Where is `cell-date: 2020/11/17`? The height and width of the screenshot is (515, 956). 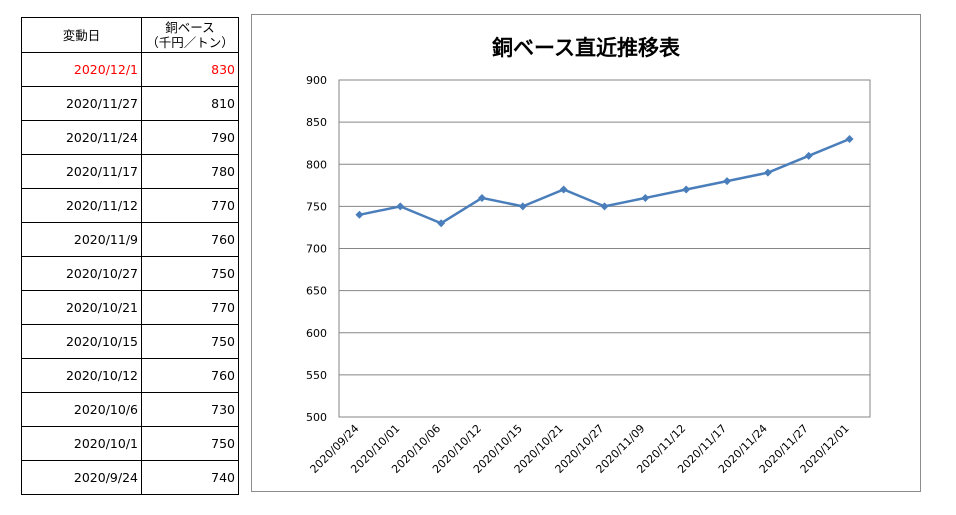
cell-date: 2020/11/17 is located at coordinates (81, 171).